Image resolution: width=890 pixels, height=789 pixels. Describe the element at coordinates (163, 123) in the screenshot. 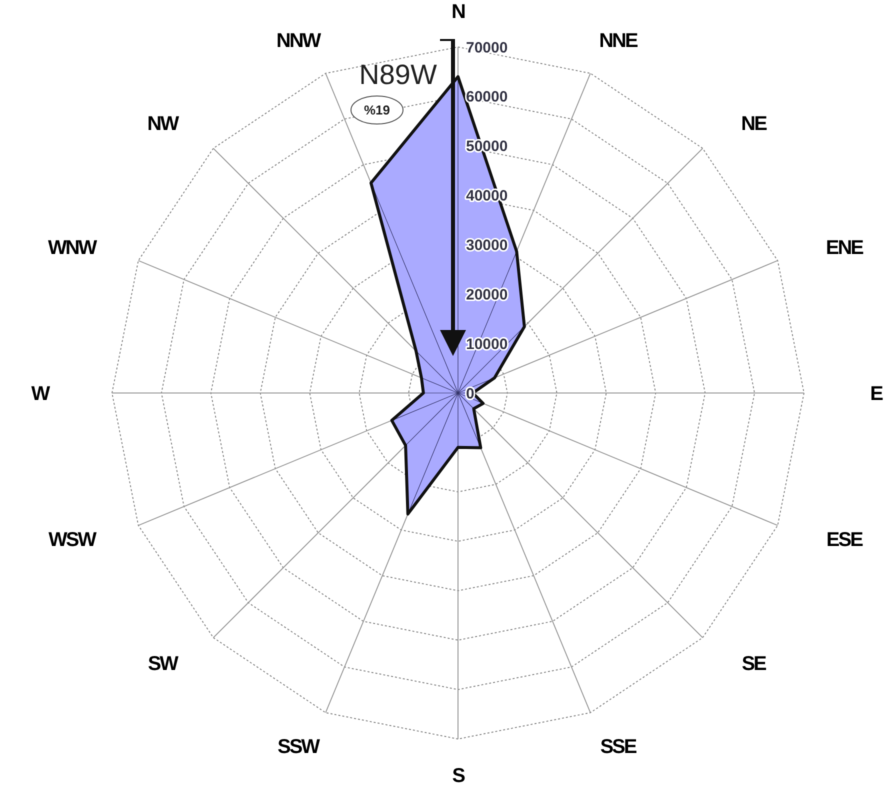

I see `spoke-label: NW` at that location.